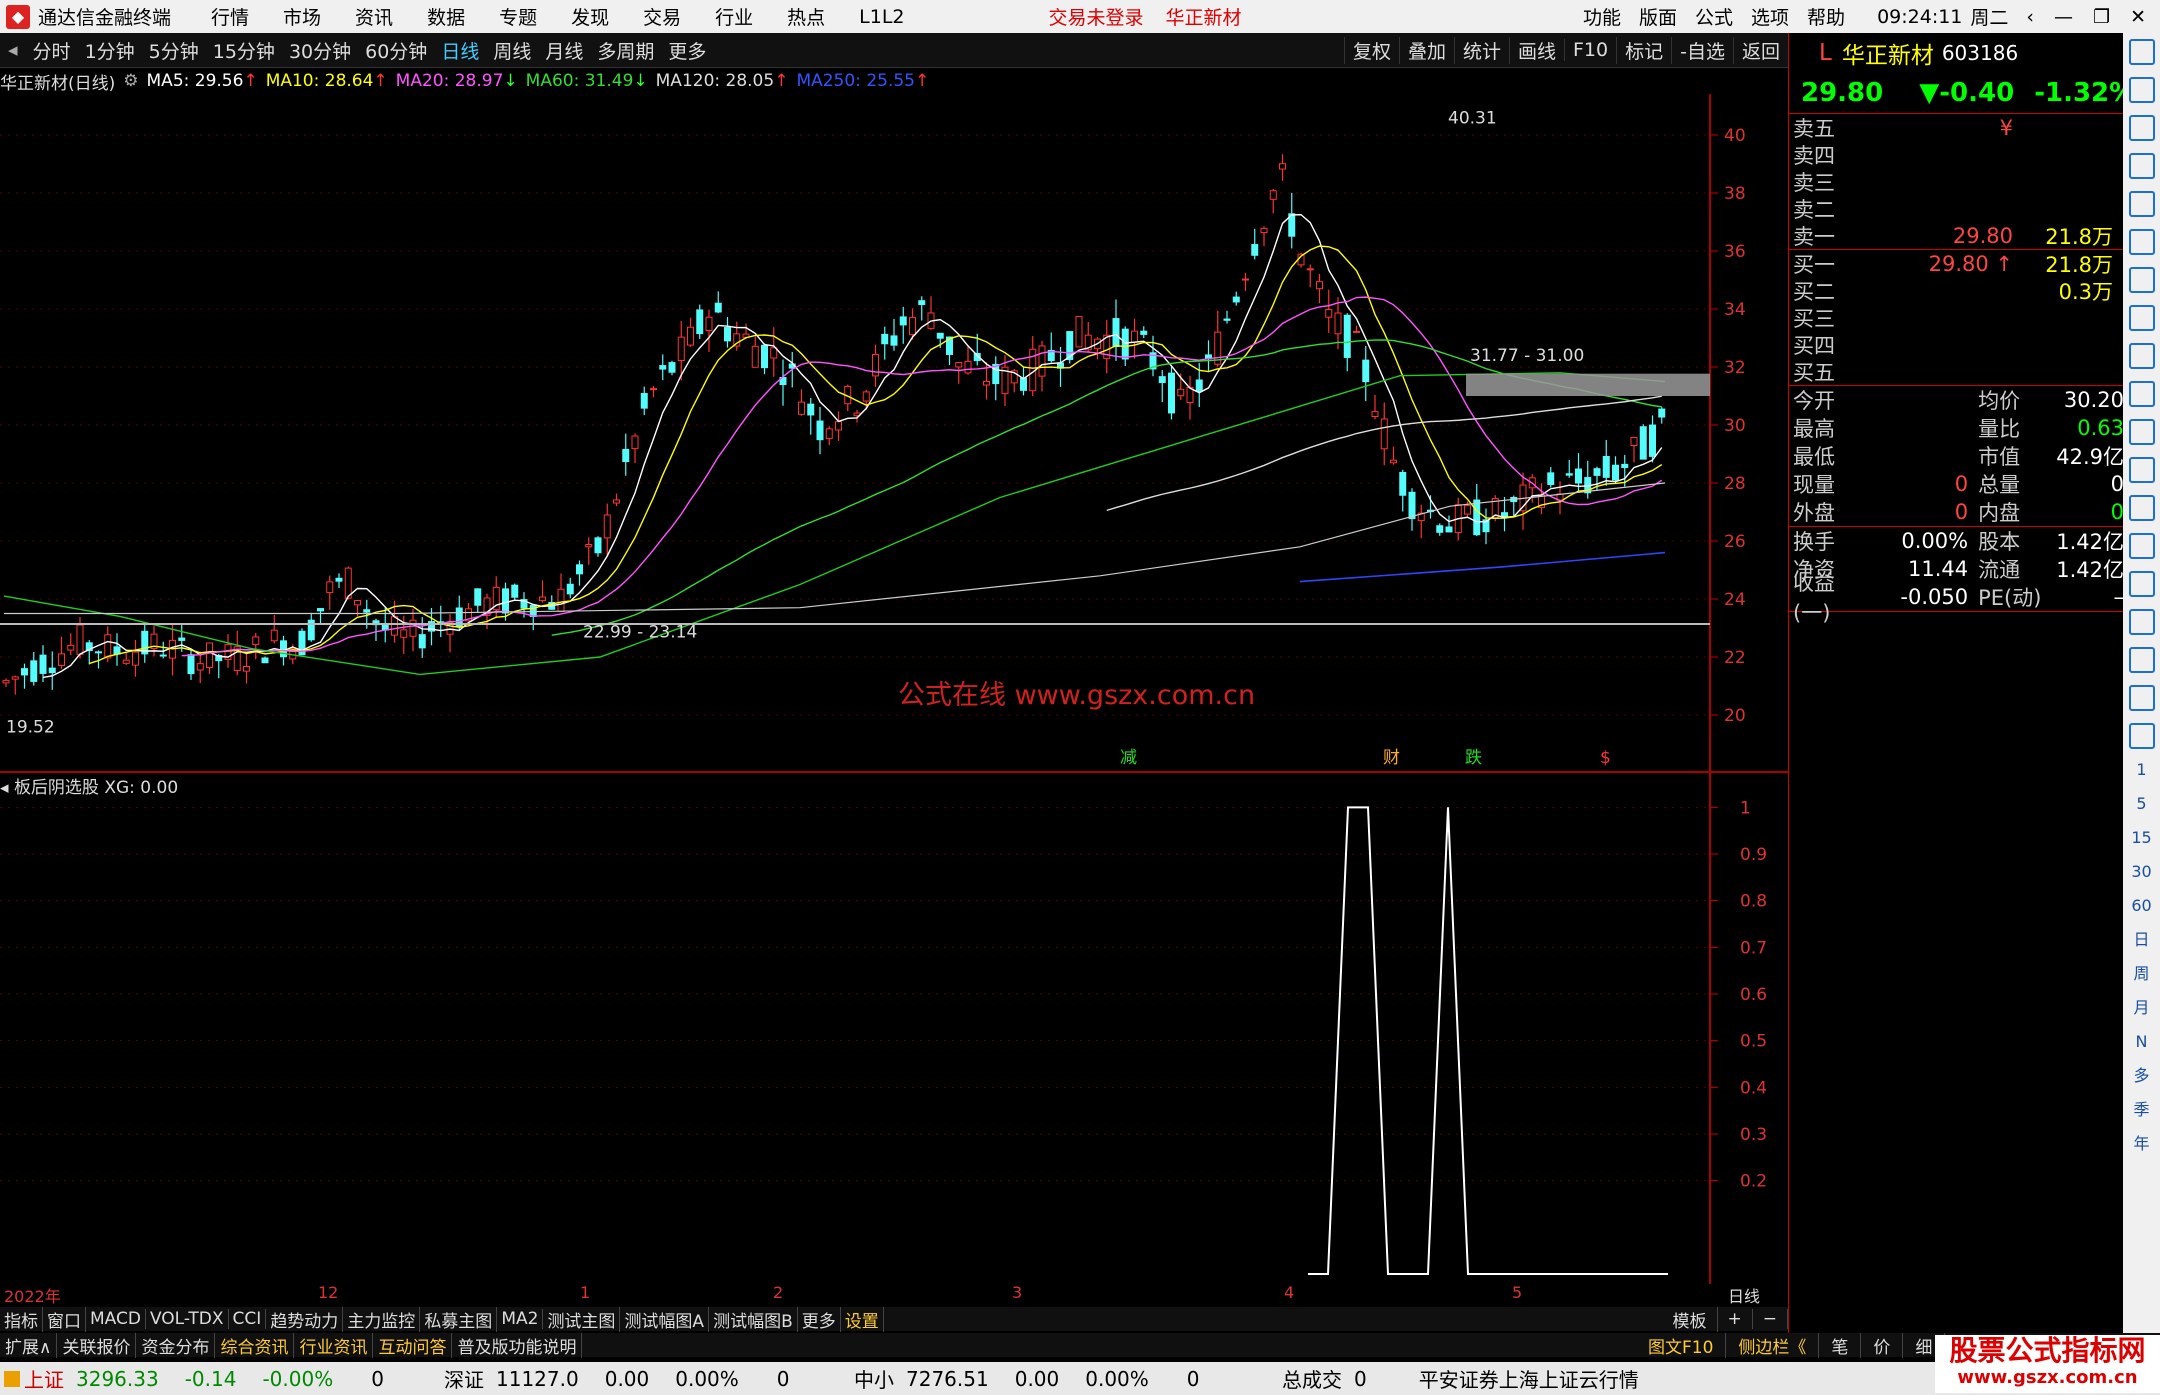  What do you see at coordinates (116, 1319) in the screenshot?
I see `indicator-tab-2: MACD` at bounding box center [116, 1319].